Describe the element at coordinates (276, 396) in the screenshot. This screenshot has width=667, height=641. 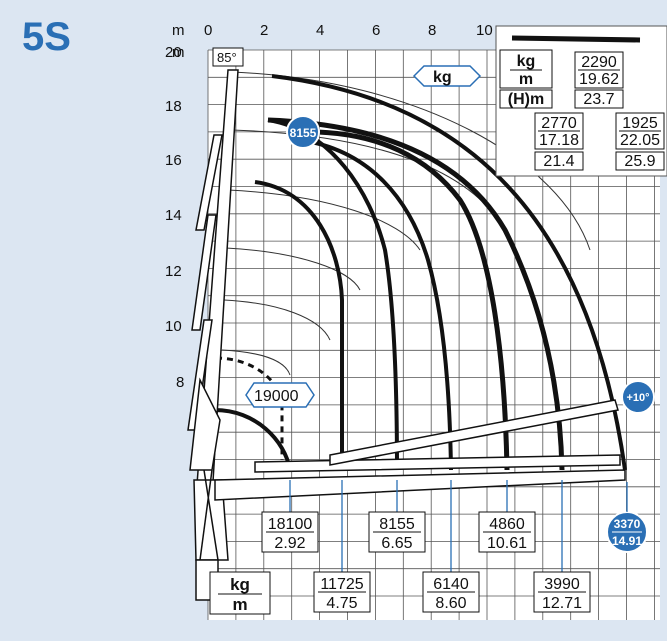
I see `special-load-value: 19000` at that location.